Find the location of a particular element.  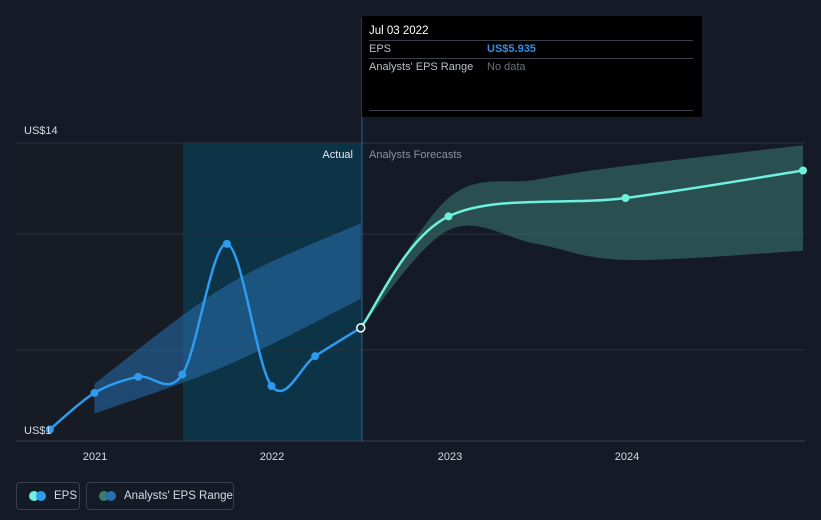

tooltip-range-row: Analysts' EPS Range No data is located at coordinates (531, 67).